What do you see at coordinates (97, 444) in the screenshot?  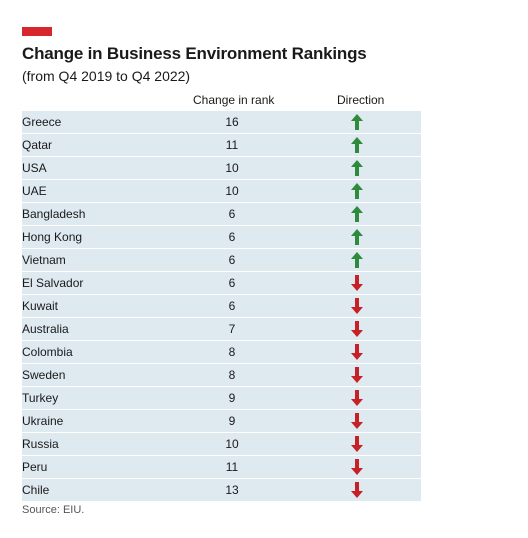 I see `country-label: Russia` at bounding box center [97, 444].